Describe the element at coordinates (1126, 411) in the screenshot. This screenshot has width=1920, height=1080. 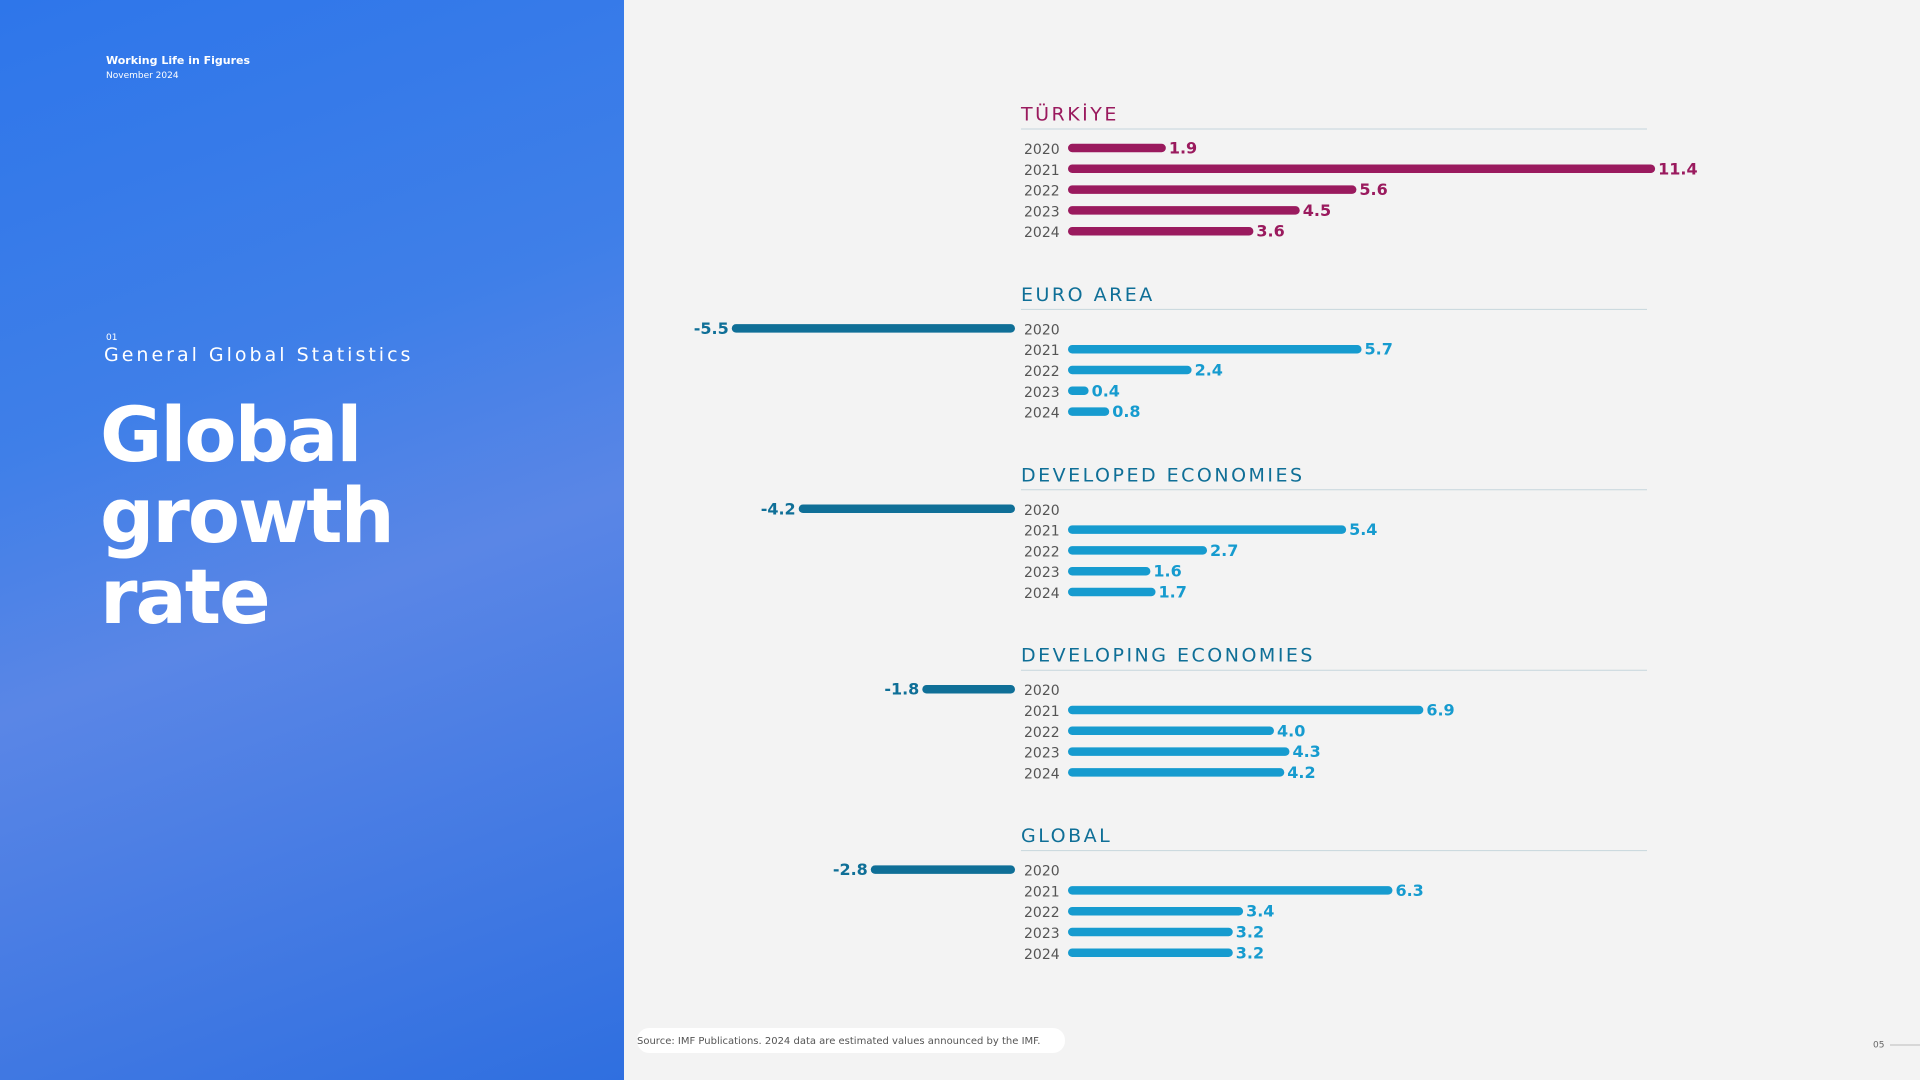
I see `value-label: 0.8` at that location.